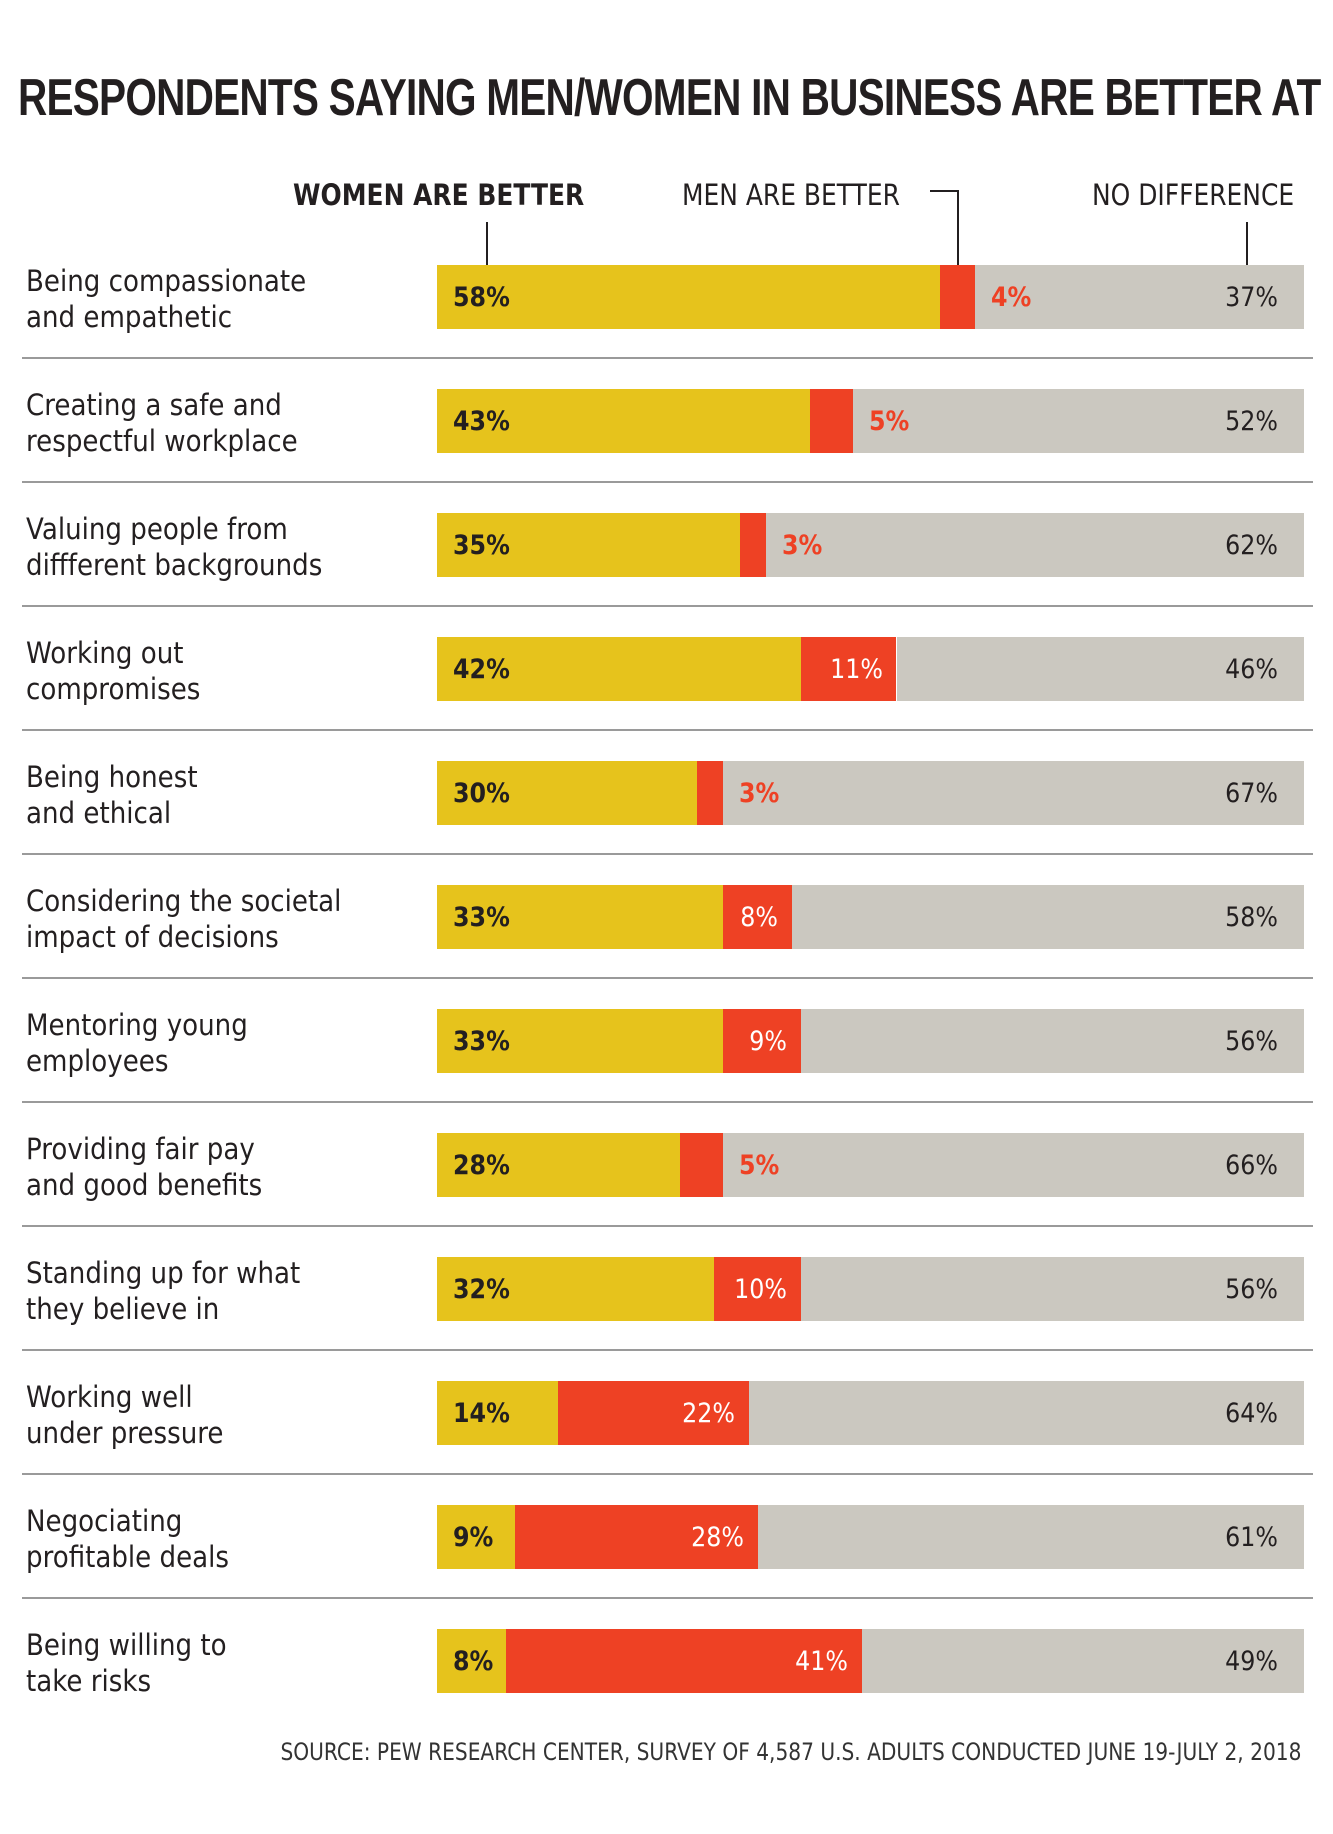  I want to click on value-women-better: 9%, so click(473, 1537).